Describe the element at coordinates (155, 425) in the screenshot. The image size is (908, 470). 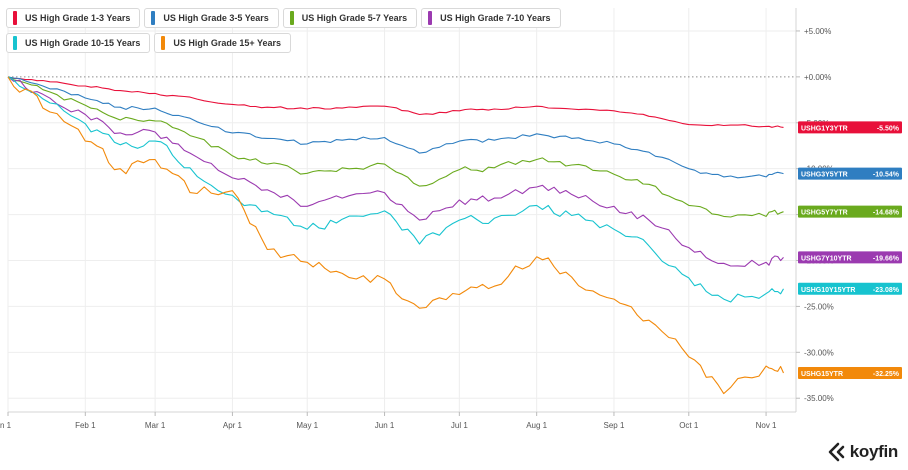
I see `x-tick-label: Mar 1` at that location.